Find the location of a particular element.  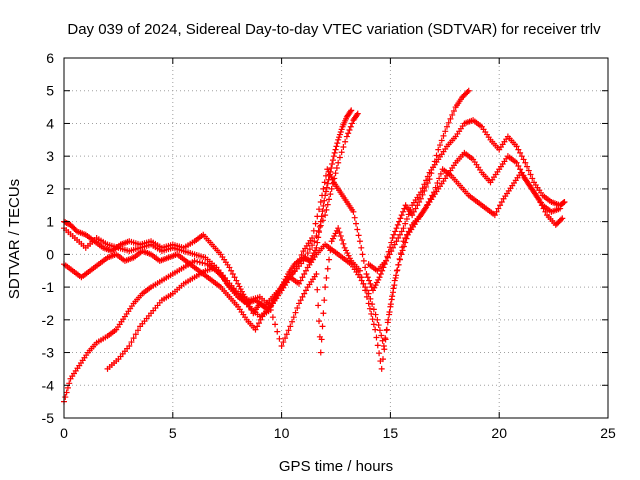

y-tick-label: -3 is located at coordinates (48, 353).